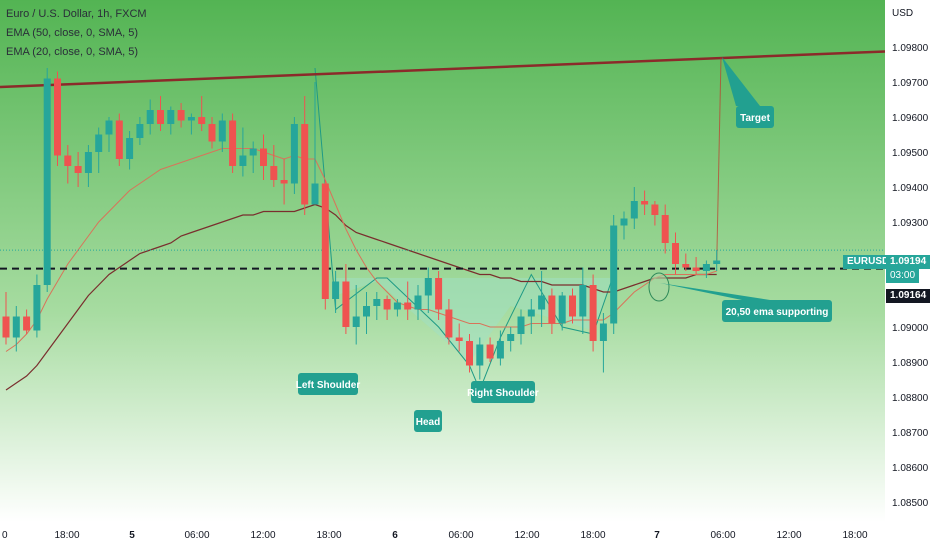 Image resolution: width=932 pixels, height=550 pixels. What do you see at coordinates (910, 223) in the screenshot?
I see `price-tick-label: 1.09300` at bounding box center [910, 223].